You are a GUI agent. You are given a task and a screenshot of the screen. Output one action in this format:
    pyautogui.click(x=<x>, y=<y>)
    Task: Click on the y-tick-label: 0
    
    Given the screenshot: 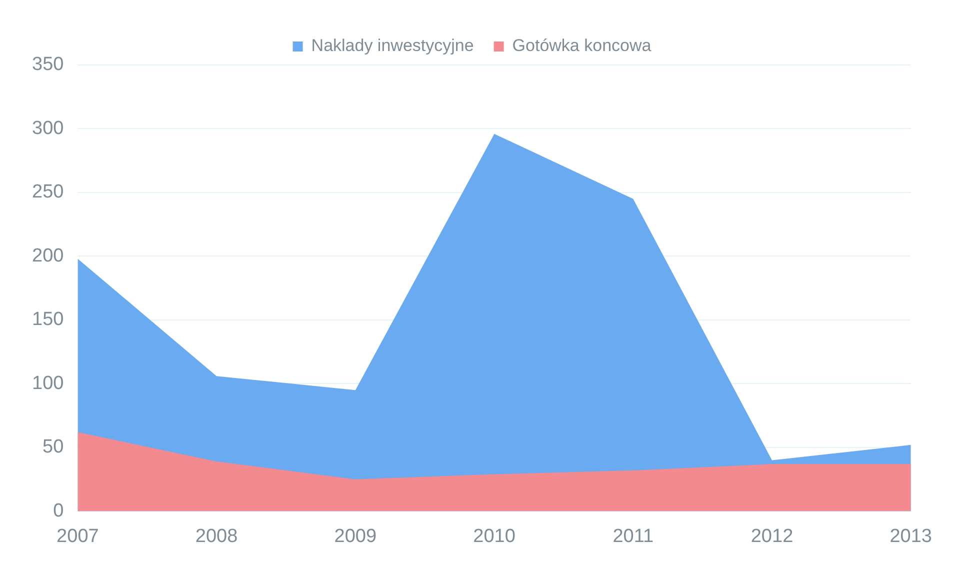 What is the action you would take?
    pyautogui.click(x=58, y=511)
    